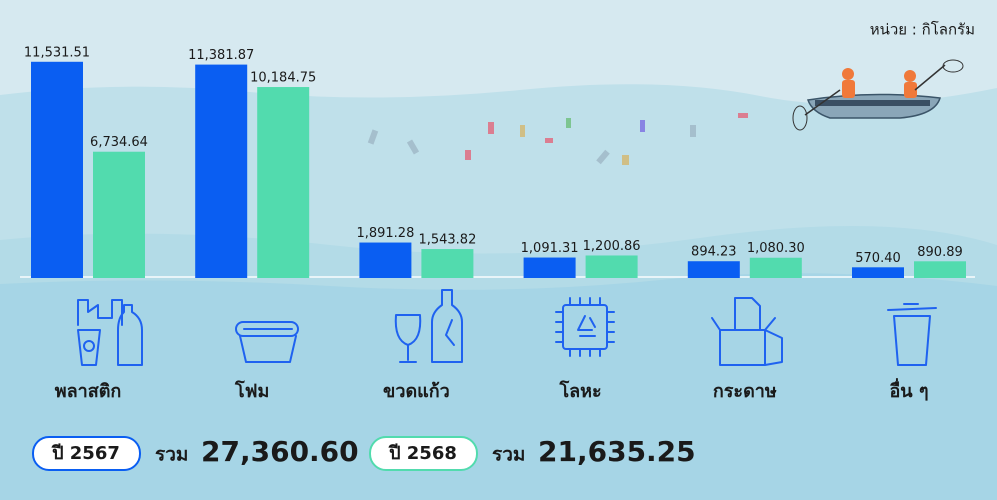  Describe the element at coordinates (612, 246) in the screenshot. I see `value-label: 1,200.86` at that location.